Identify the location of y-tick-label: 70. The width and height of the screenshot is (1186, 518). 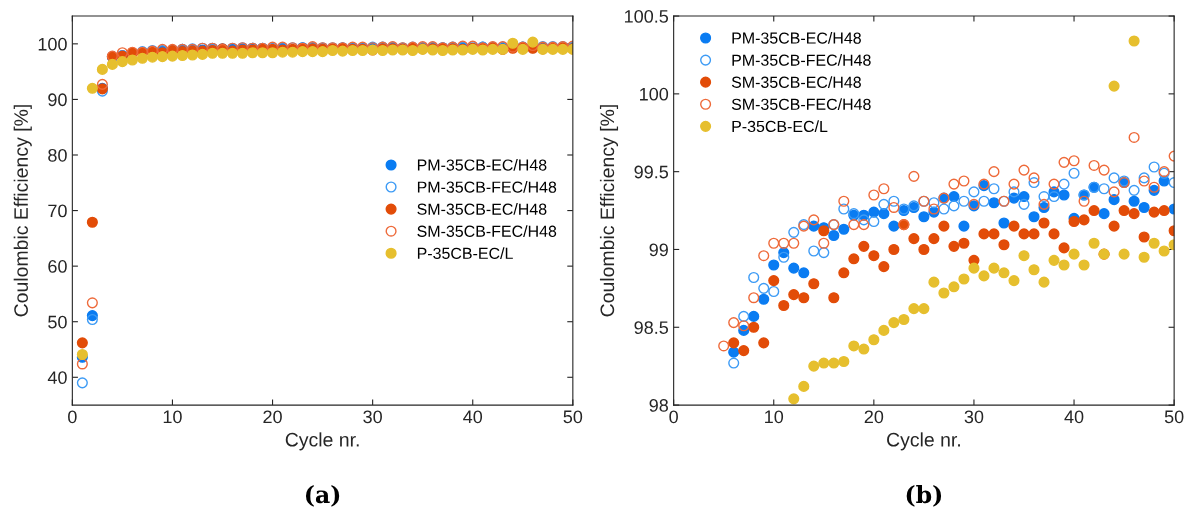
(57, 211).